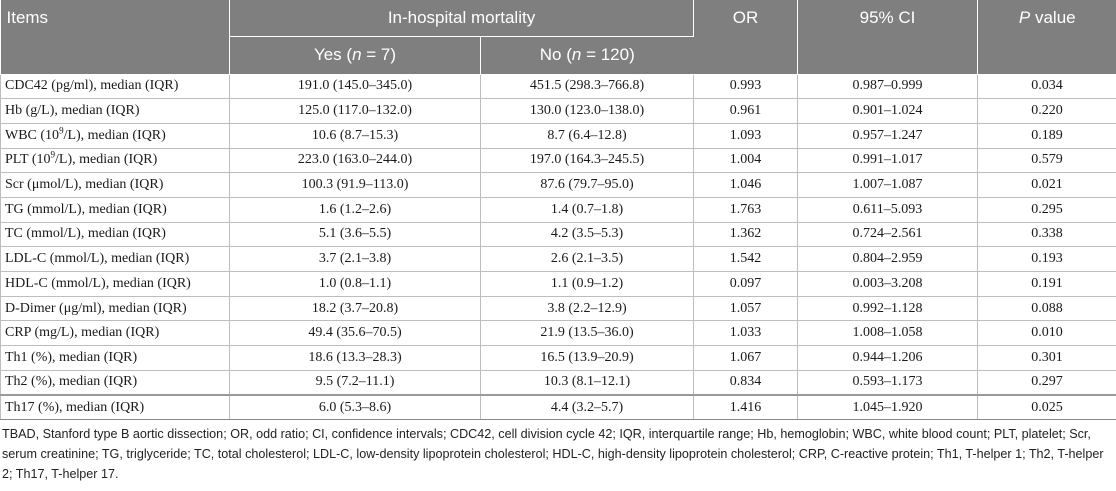 This screenshot has width=1116, height=491. What do you see at coordinates (115, 37) in the screenshot?
I see `header-items: Items` at bounding box center [115, 37].